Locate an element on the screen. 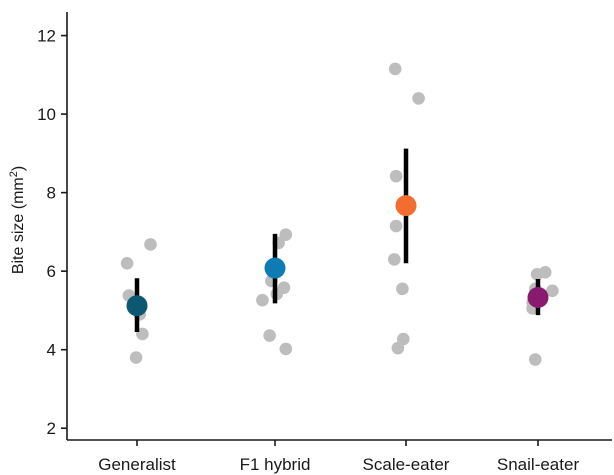  y-tick-label: 2 is located at coordinates (51, 428).